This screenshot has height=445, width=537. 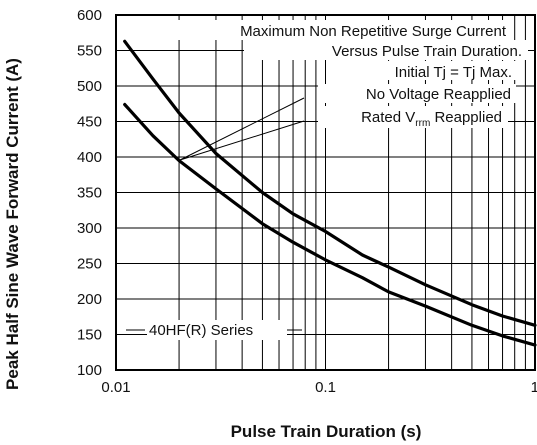 What do you see at coordinates (534, 387) in the screenshot?
I see `x-tick-label: 1` at bounding box center [534, 387].